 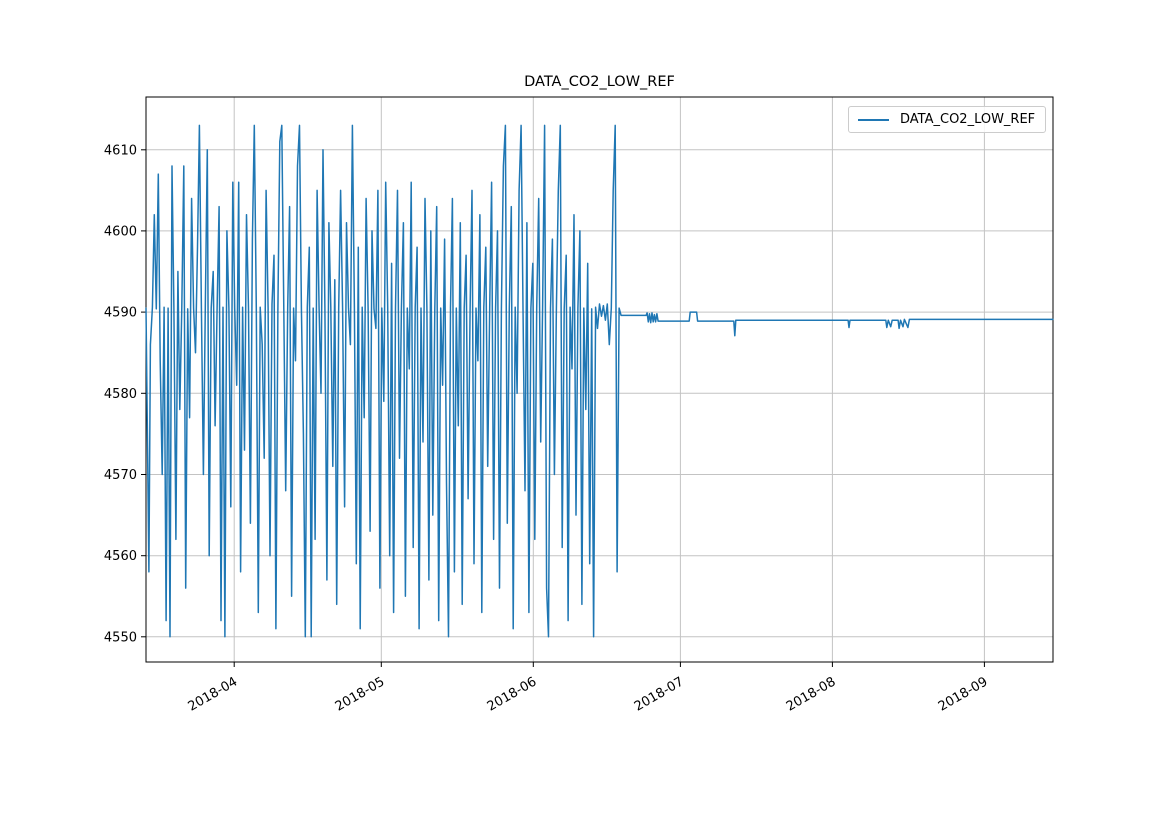 What do you see at coordinates (120, 150) in the screenshot?
I see `y-tick-label: 4610` at bounding box center [120, 150].